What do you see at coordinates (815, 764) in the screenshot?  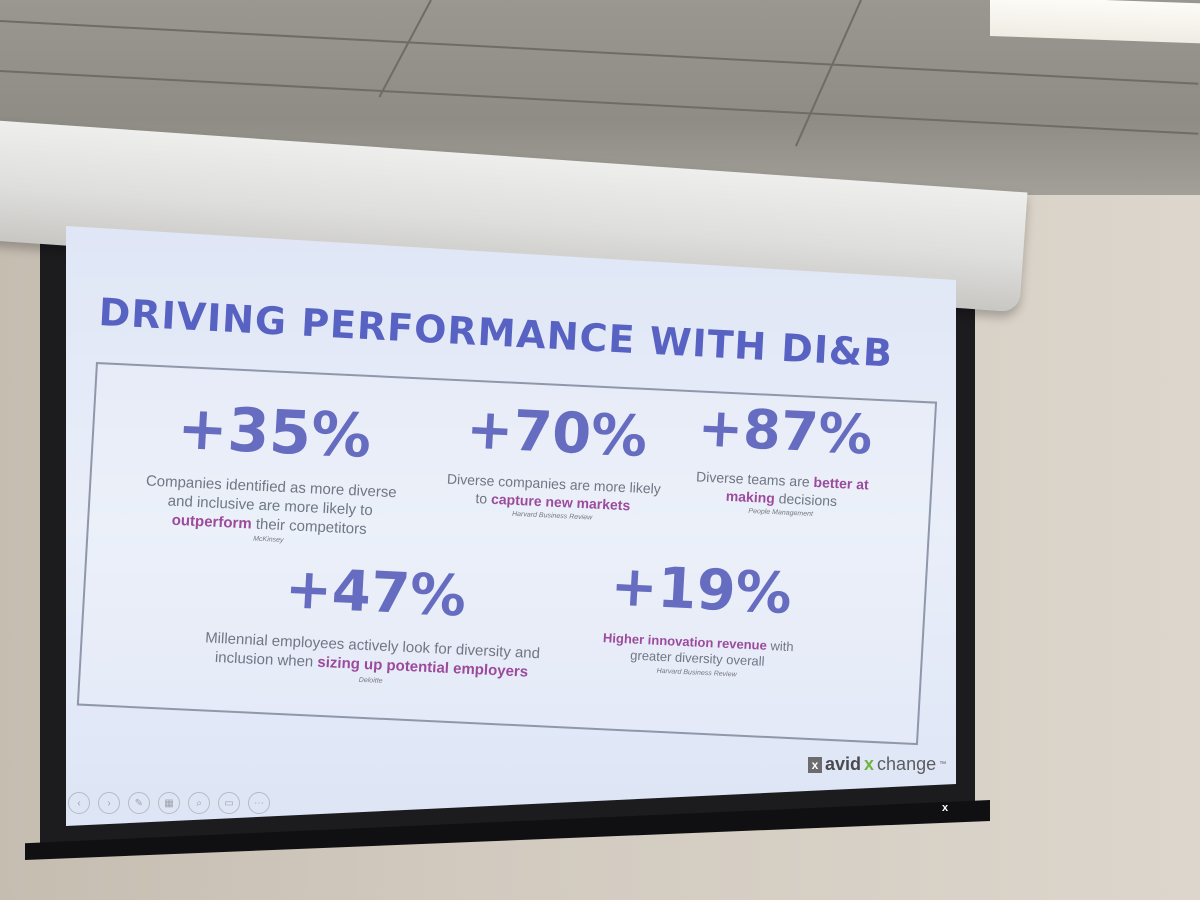 I see `logo-mark: x` at bounding box center [815, 764].